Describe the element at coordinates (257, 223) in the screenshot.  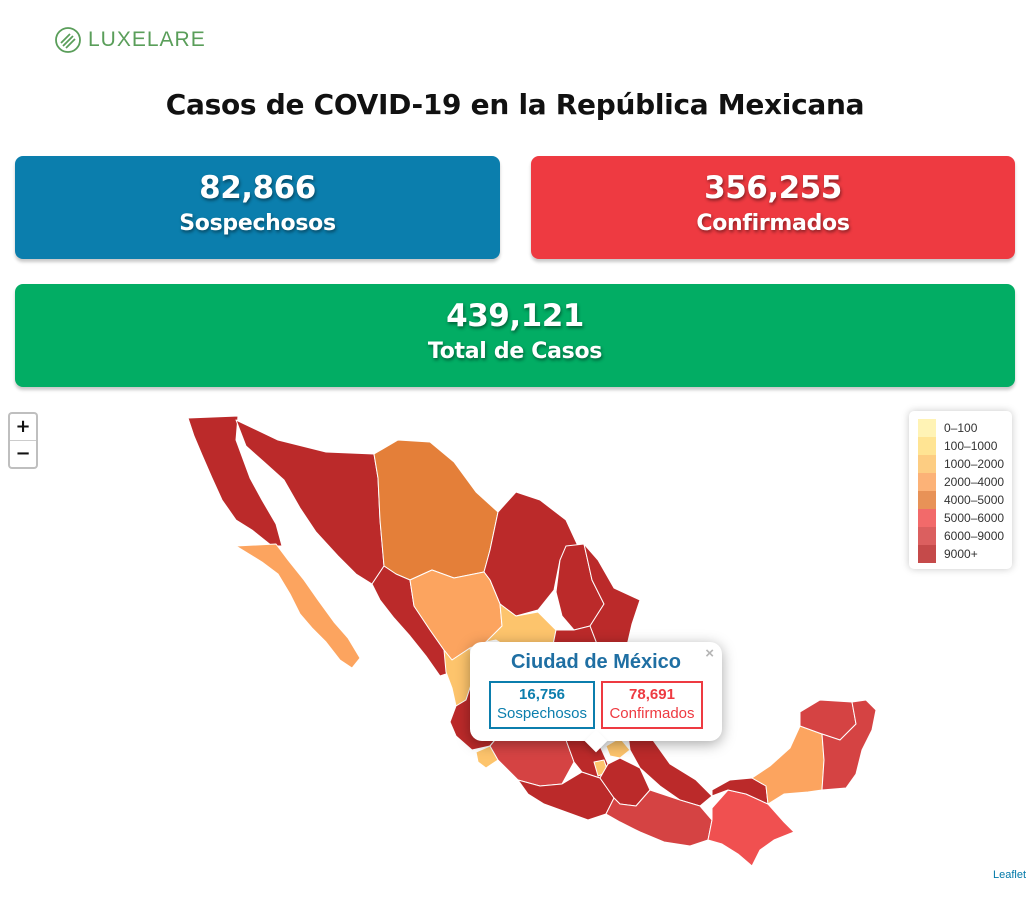
I see `sospechosos-label: Sospechosos` at that location.